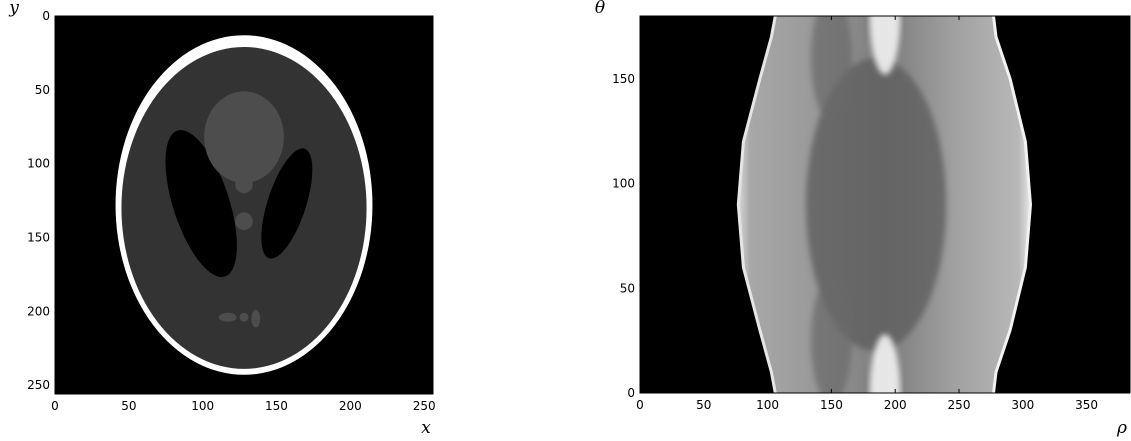 This screenshot has height=441, width=1131. I want to click on sinogram-left-rim, so click(756, 204).